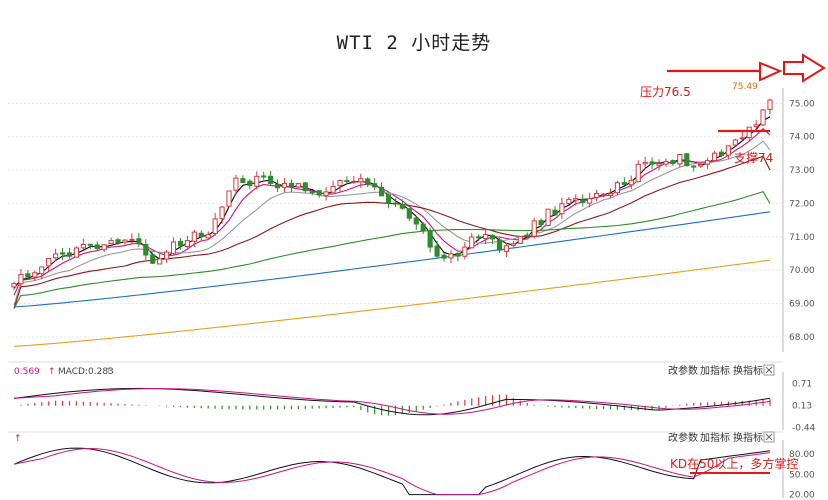  Describe the element at coordinates (748, 370) in the screenshot. I see `macd-switch-indicator-button: 换指标` at that location.